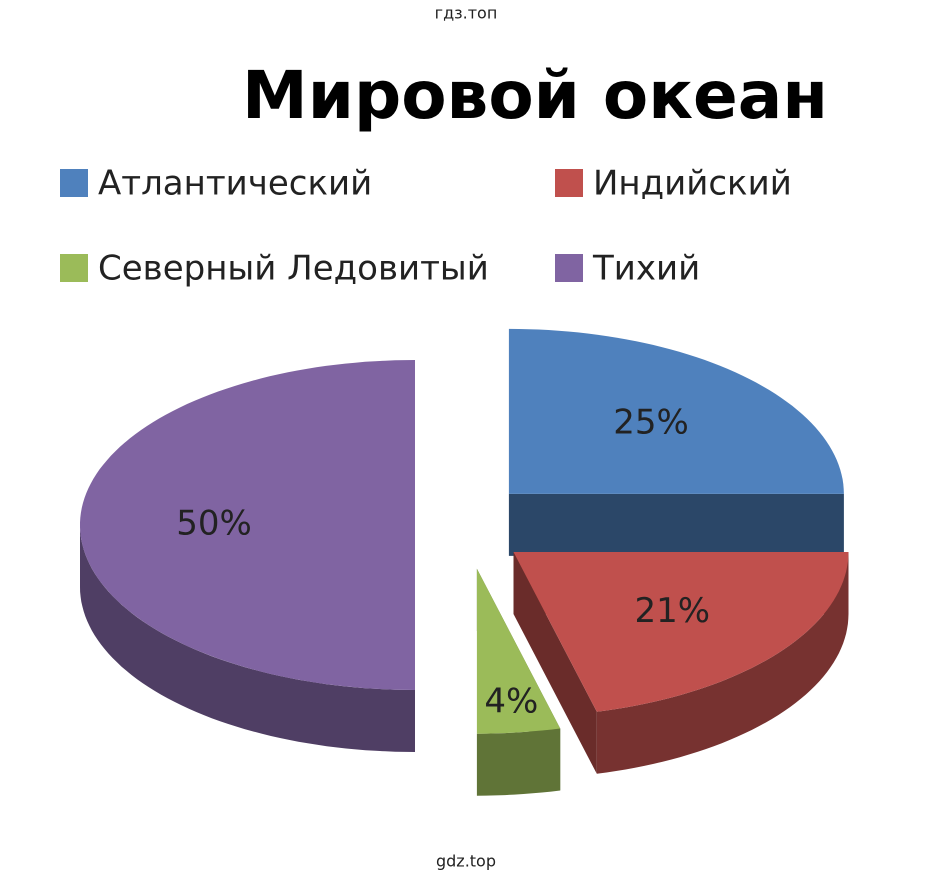 This screenshot has width=932, height=881. What do you see at coordinates (235, 184) in the screenshot?
I see `legend-label: Атлантический` at bounding box center [235, 184].